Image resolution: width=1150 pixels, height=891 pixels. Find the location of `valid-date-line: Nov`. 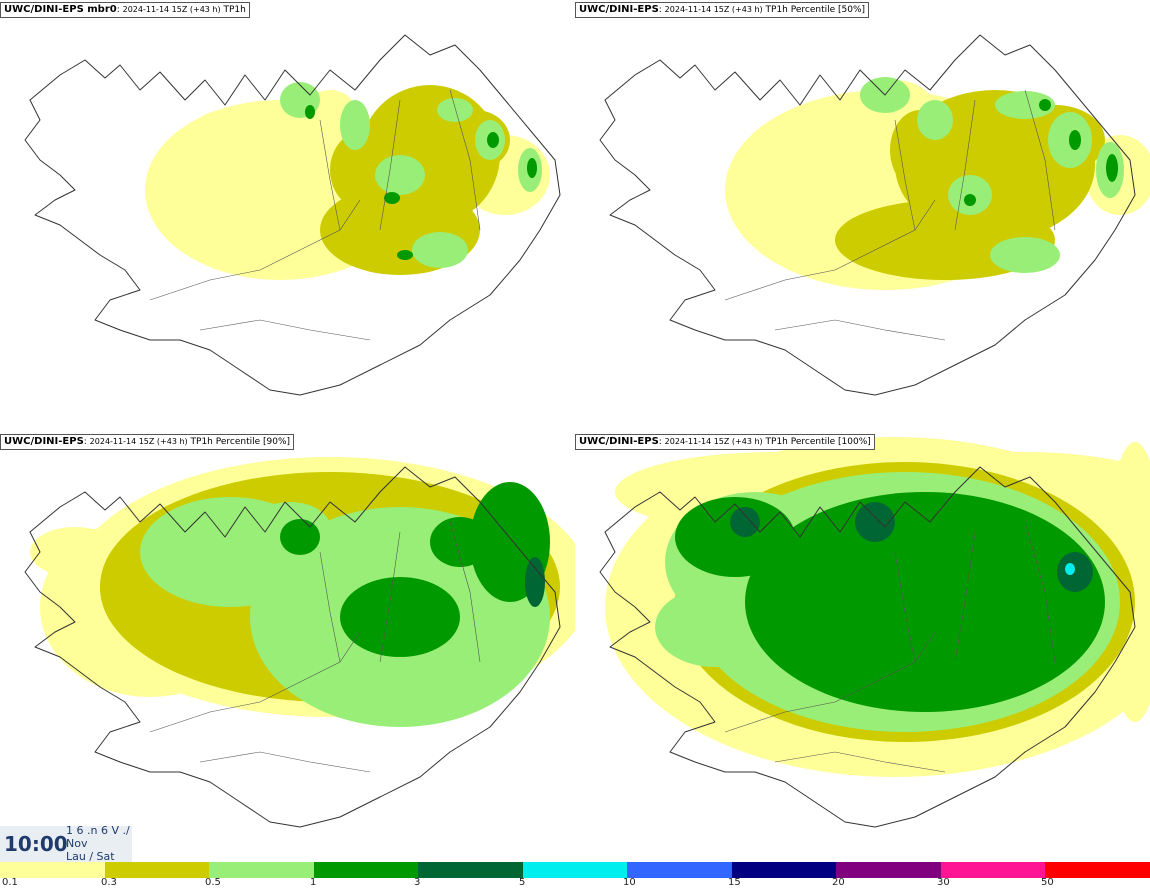

valid-date-line: Nov is located at coordinates (77, 843).